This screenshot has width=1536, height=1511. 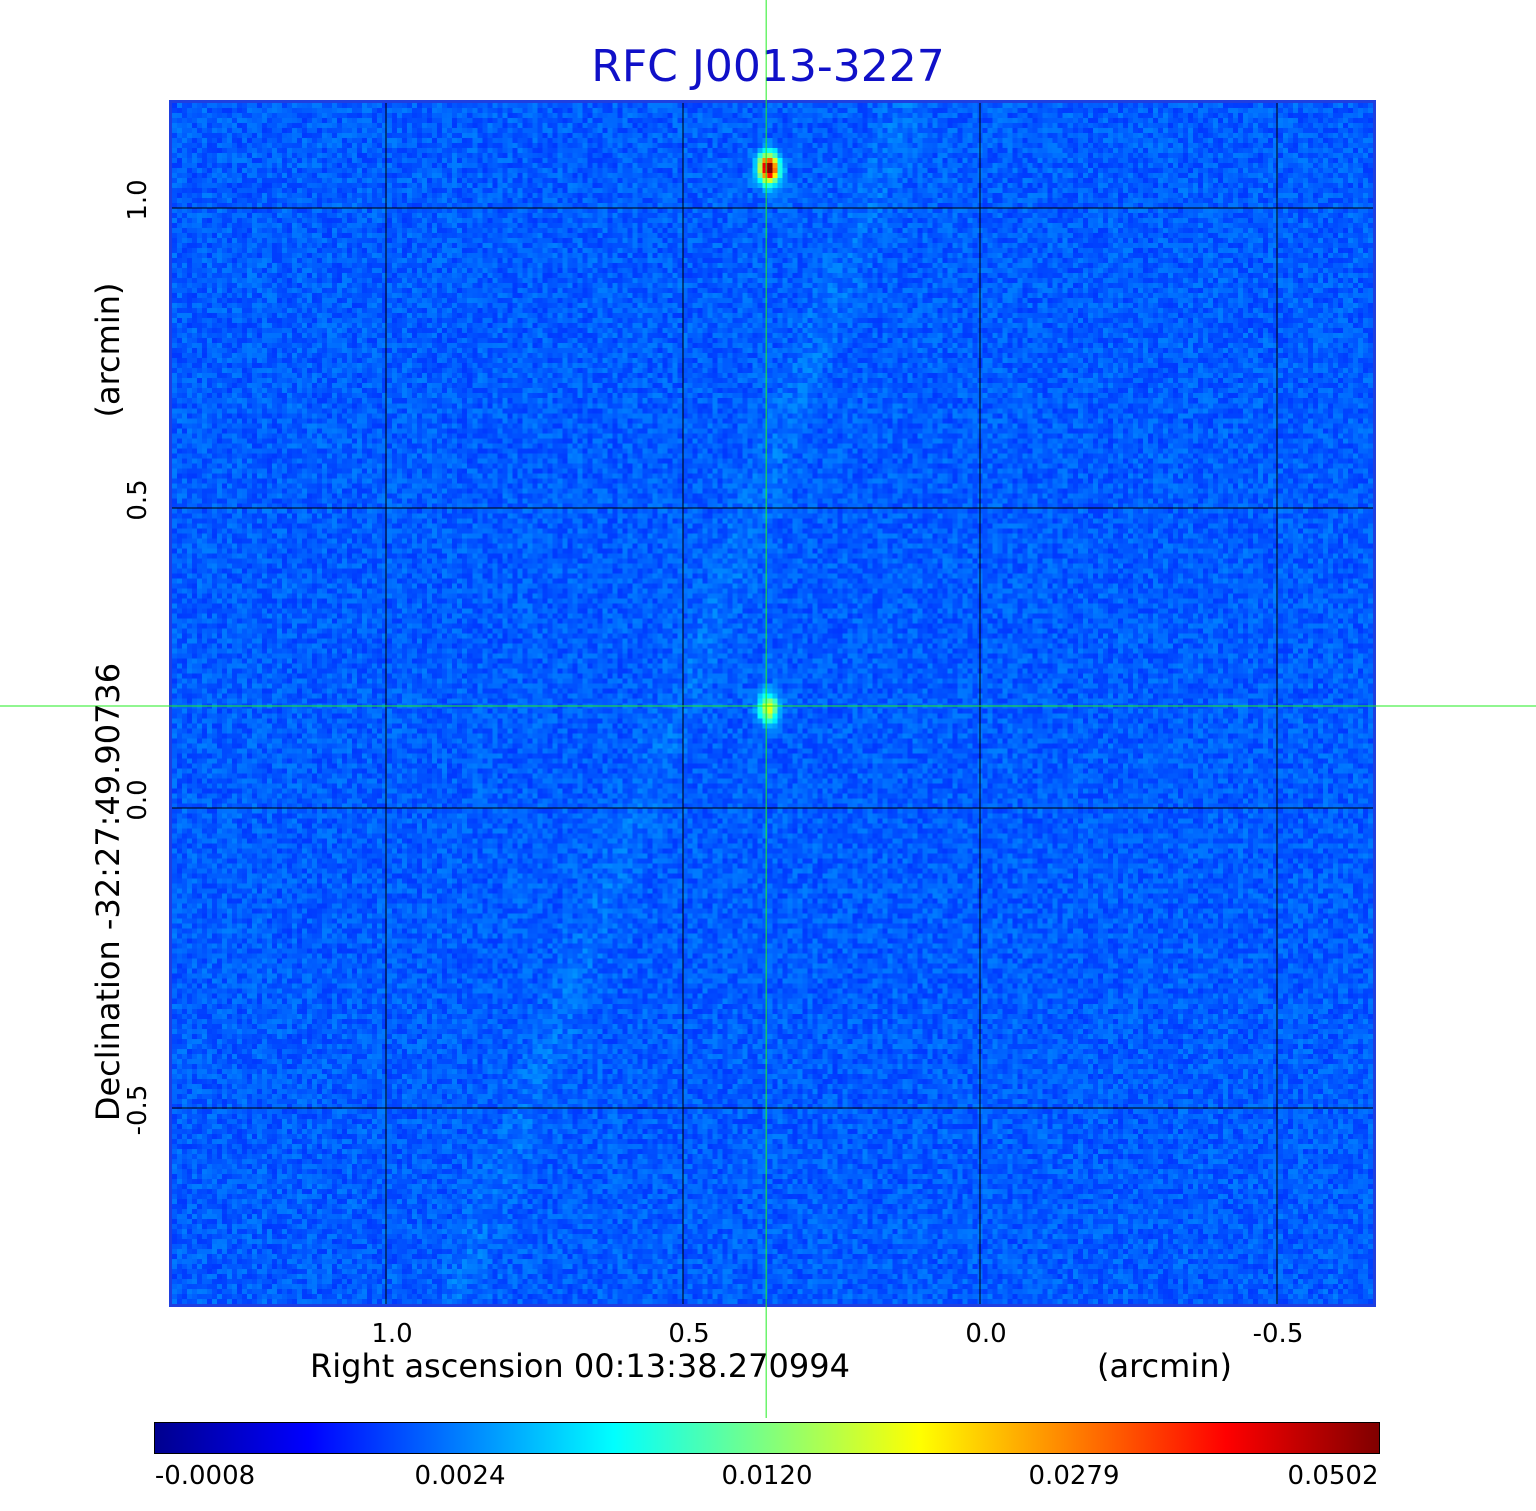 What do you see at coordinates (460, 1476) in the screenshot?
I see `colorbar-tick-label: 0.0024` at bounding box center [460, 1476].